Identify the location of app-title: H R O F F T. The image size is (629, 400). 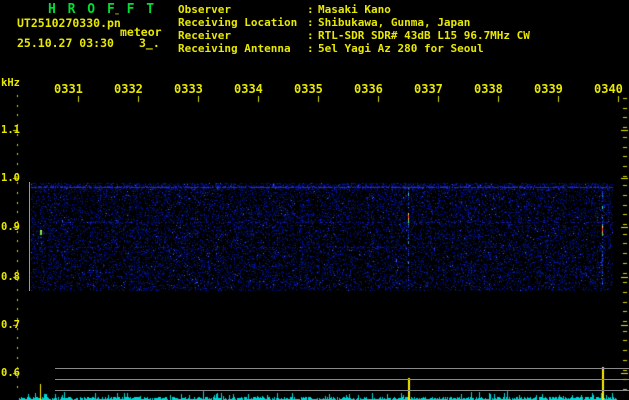
(102, 9).